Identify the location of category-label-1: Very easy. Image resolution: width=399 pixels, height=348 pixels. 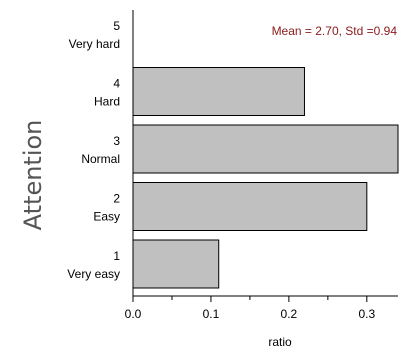
(93, 274).